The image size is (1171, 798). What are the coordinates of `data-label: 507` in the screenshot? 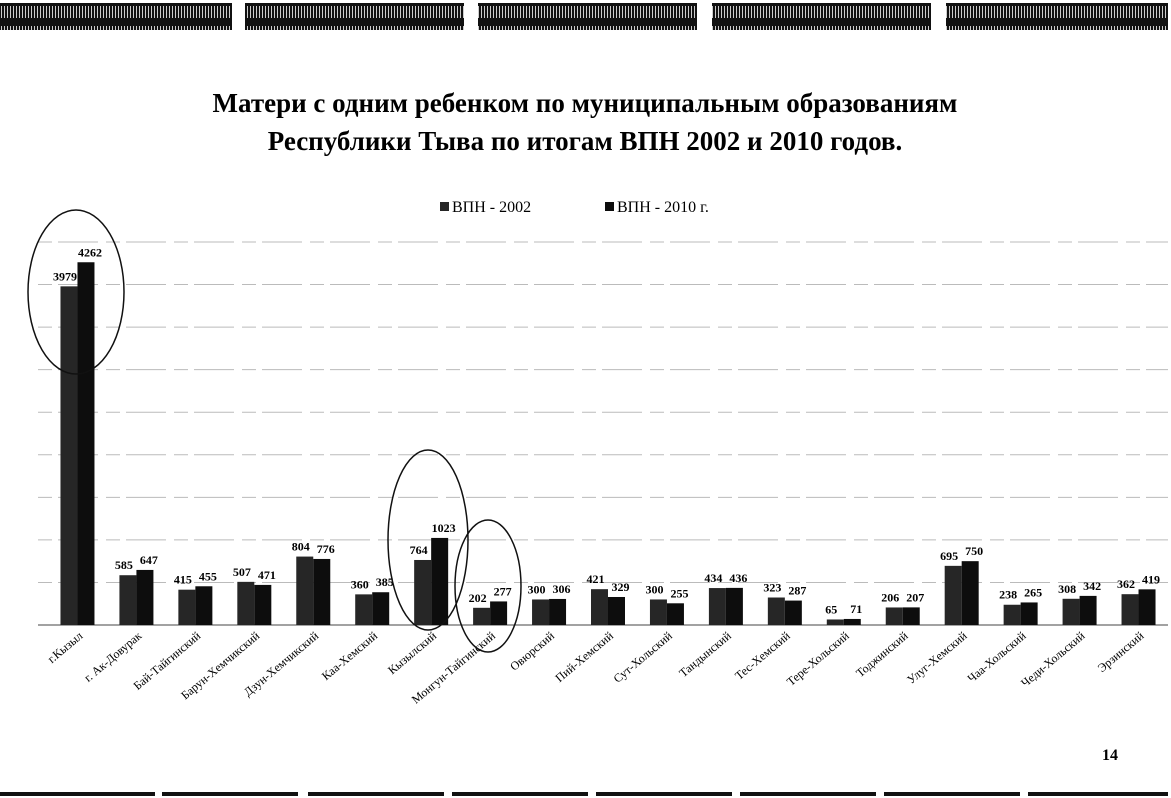 It's located at (242, 572).